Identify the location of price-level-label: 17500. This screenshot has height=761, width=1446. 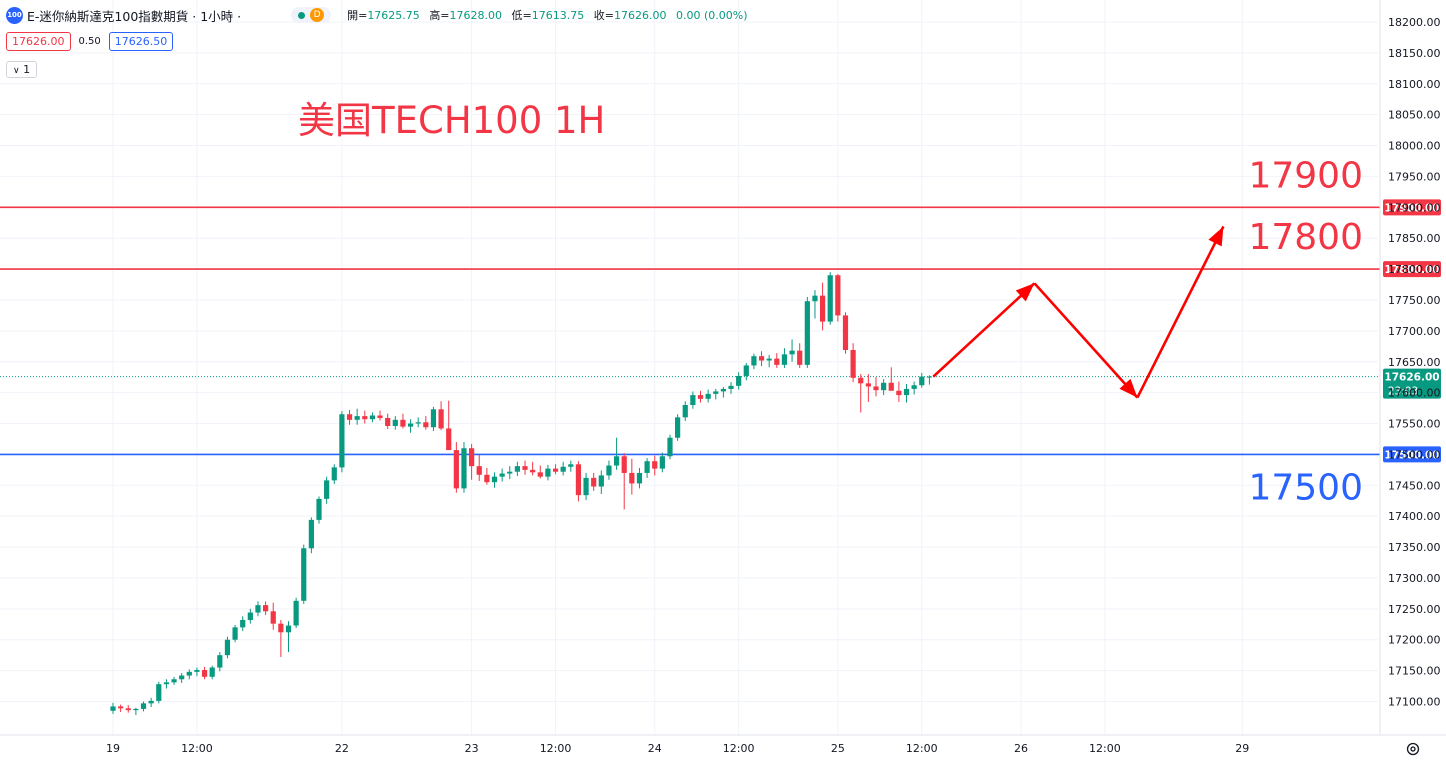
(1305, 487).